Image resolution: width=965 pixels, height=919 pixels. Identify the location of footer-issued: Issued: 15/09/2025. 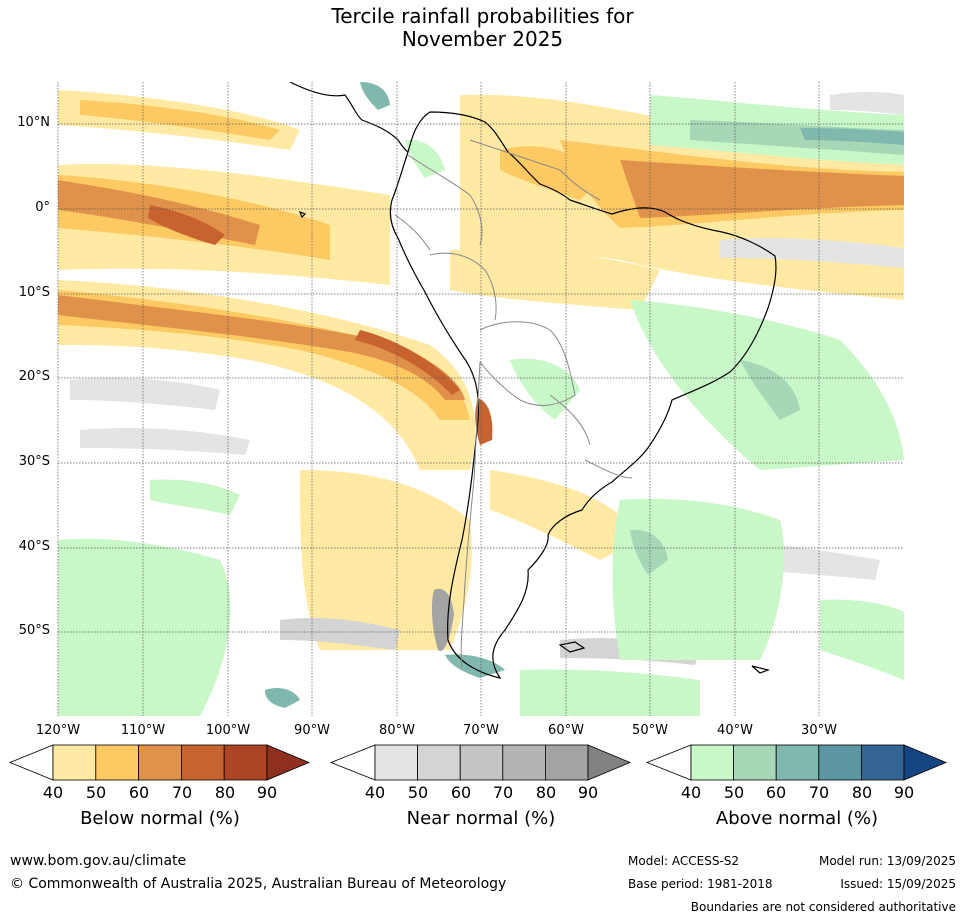
(898, 884).